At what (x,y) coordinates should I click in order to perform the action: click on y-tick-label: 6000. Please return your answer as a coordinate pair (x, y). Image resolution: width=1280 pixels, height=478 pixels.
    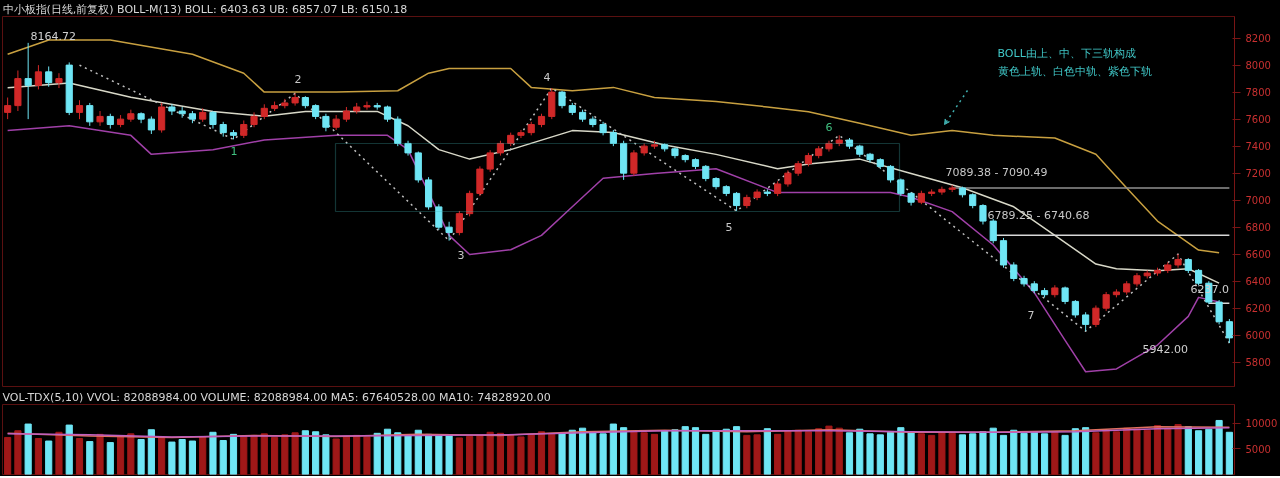
    Looking at the image, I should click on (1258, 336).